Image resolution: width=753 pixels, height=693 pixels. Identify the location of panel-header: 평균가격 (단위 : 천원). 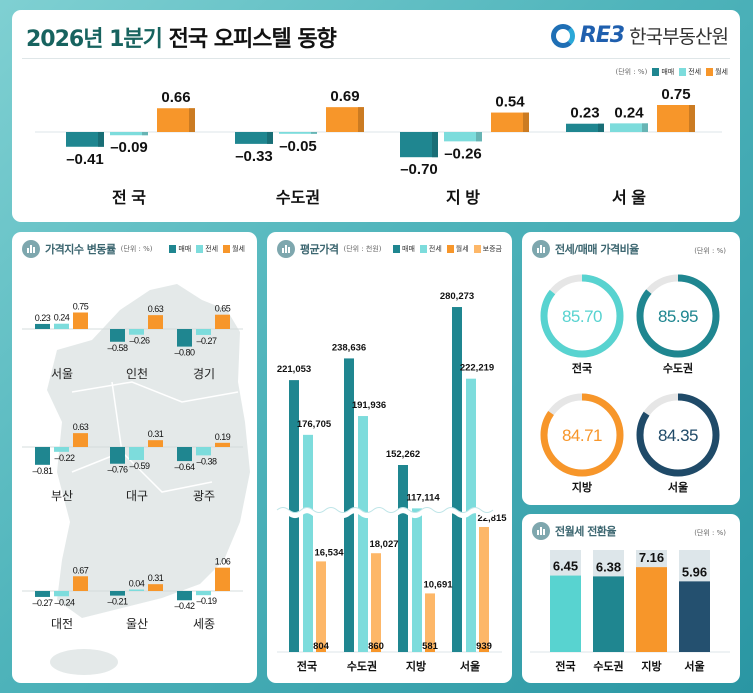
(329, 249).